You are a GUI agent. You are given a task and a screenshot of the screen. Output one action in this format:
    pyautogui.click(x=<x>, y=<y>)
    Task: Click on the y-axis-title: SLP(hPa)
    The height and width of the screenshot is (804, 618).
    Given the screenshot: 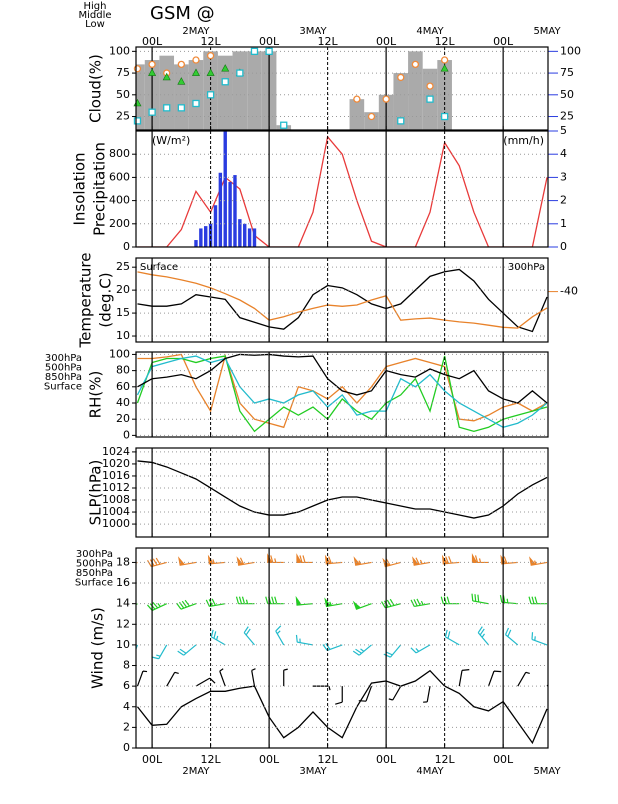 What is the action you would take?
    pyautogui.click(x=96, y=493)
    